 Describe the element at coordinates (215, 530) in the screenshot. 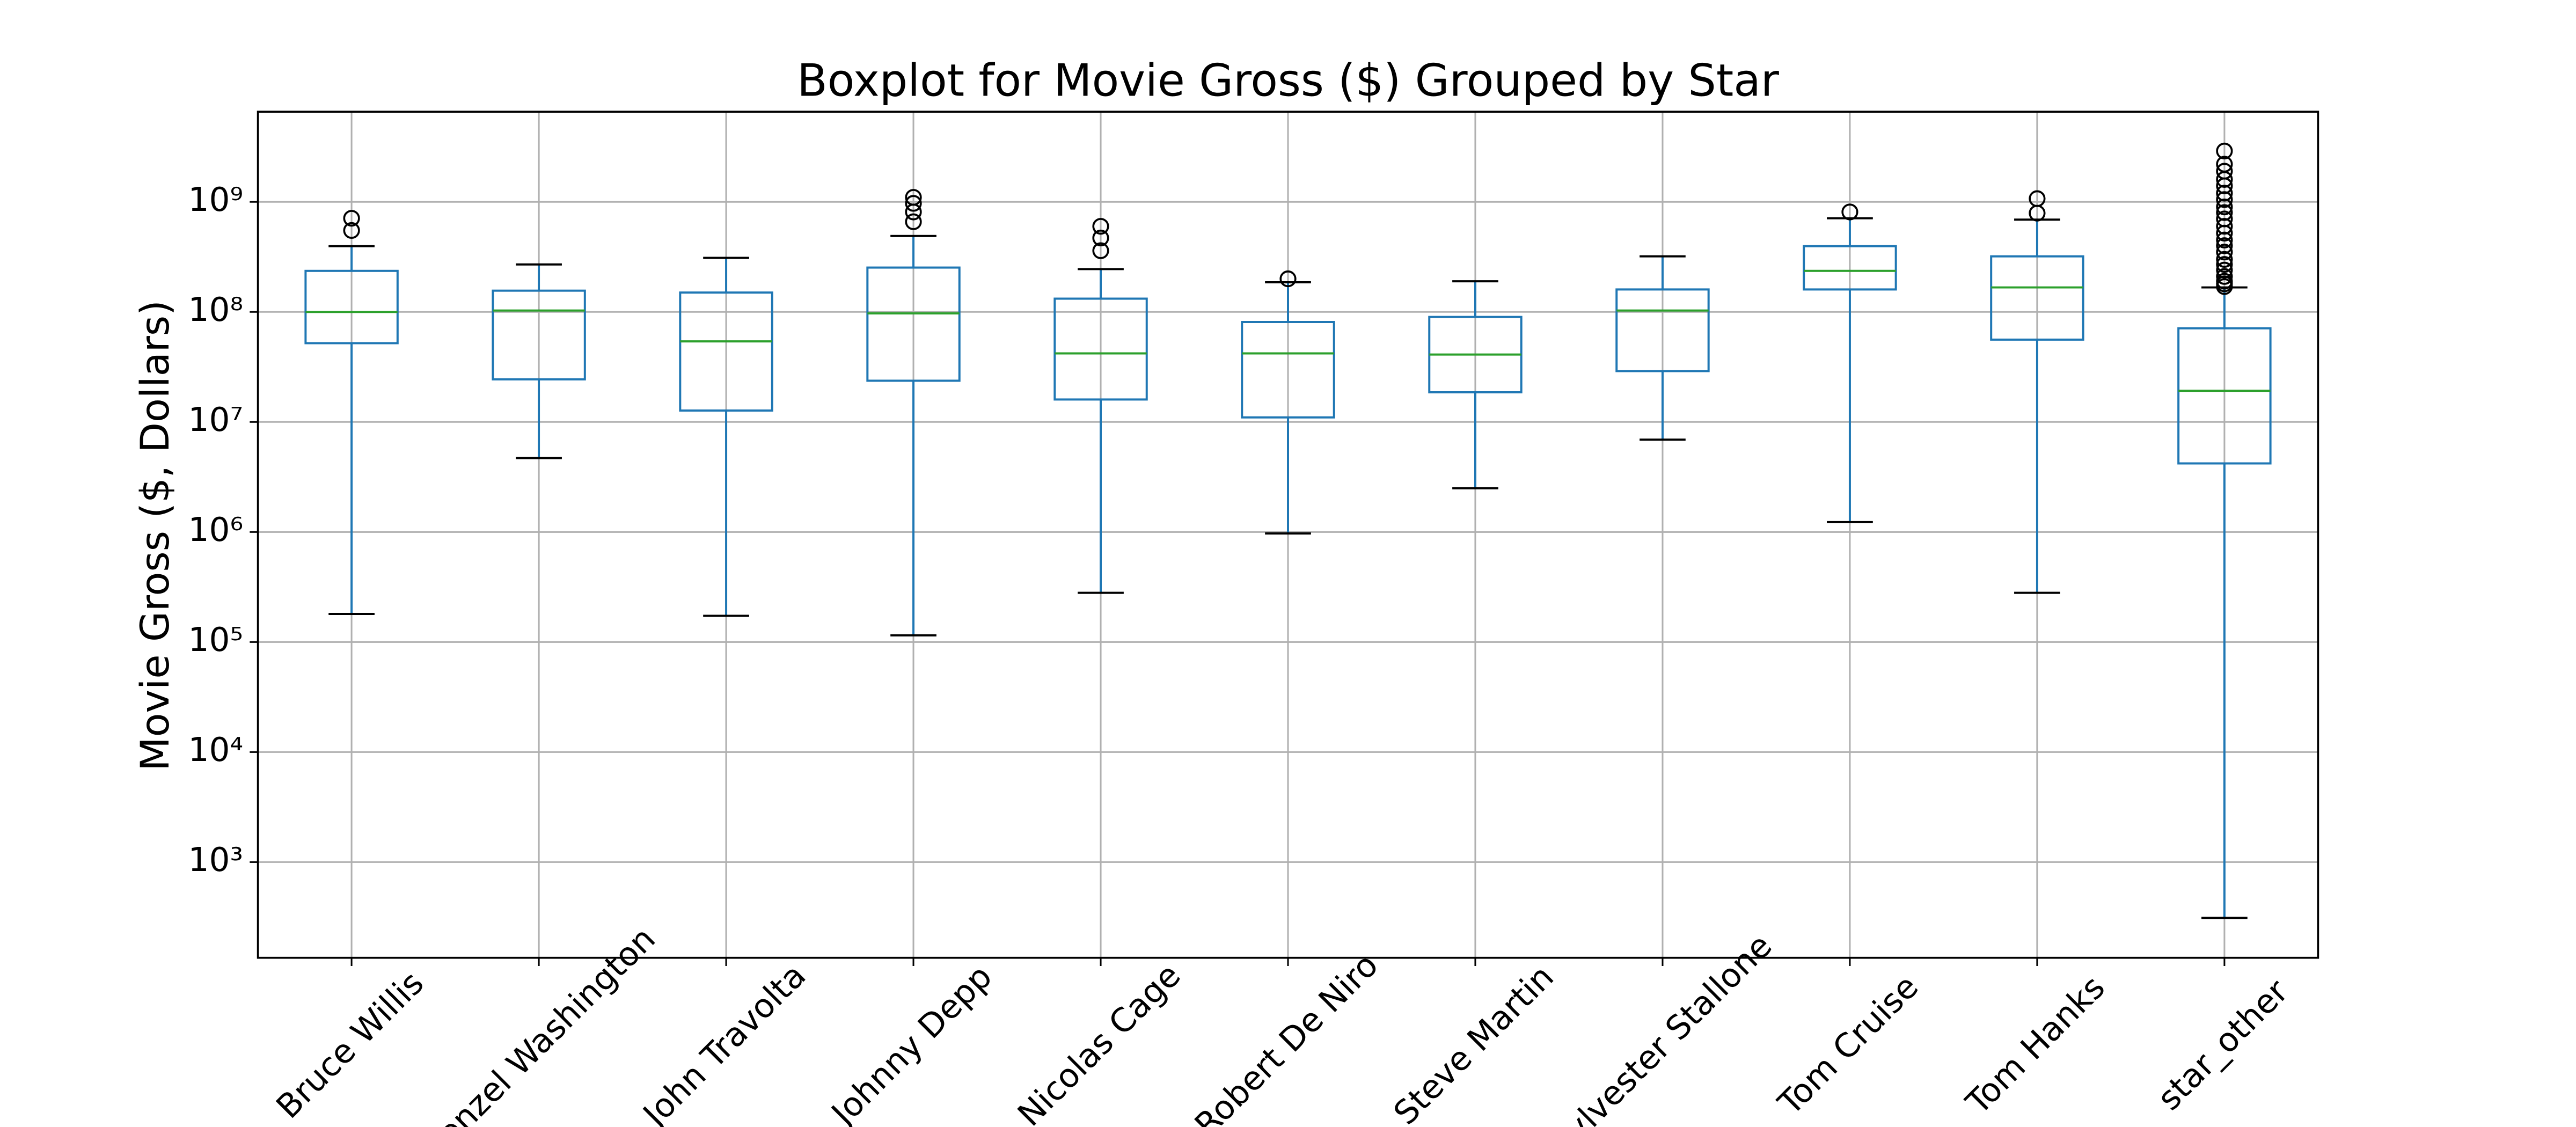

I see `y-tick-label: 10⁶` at that location.